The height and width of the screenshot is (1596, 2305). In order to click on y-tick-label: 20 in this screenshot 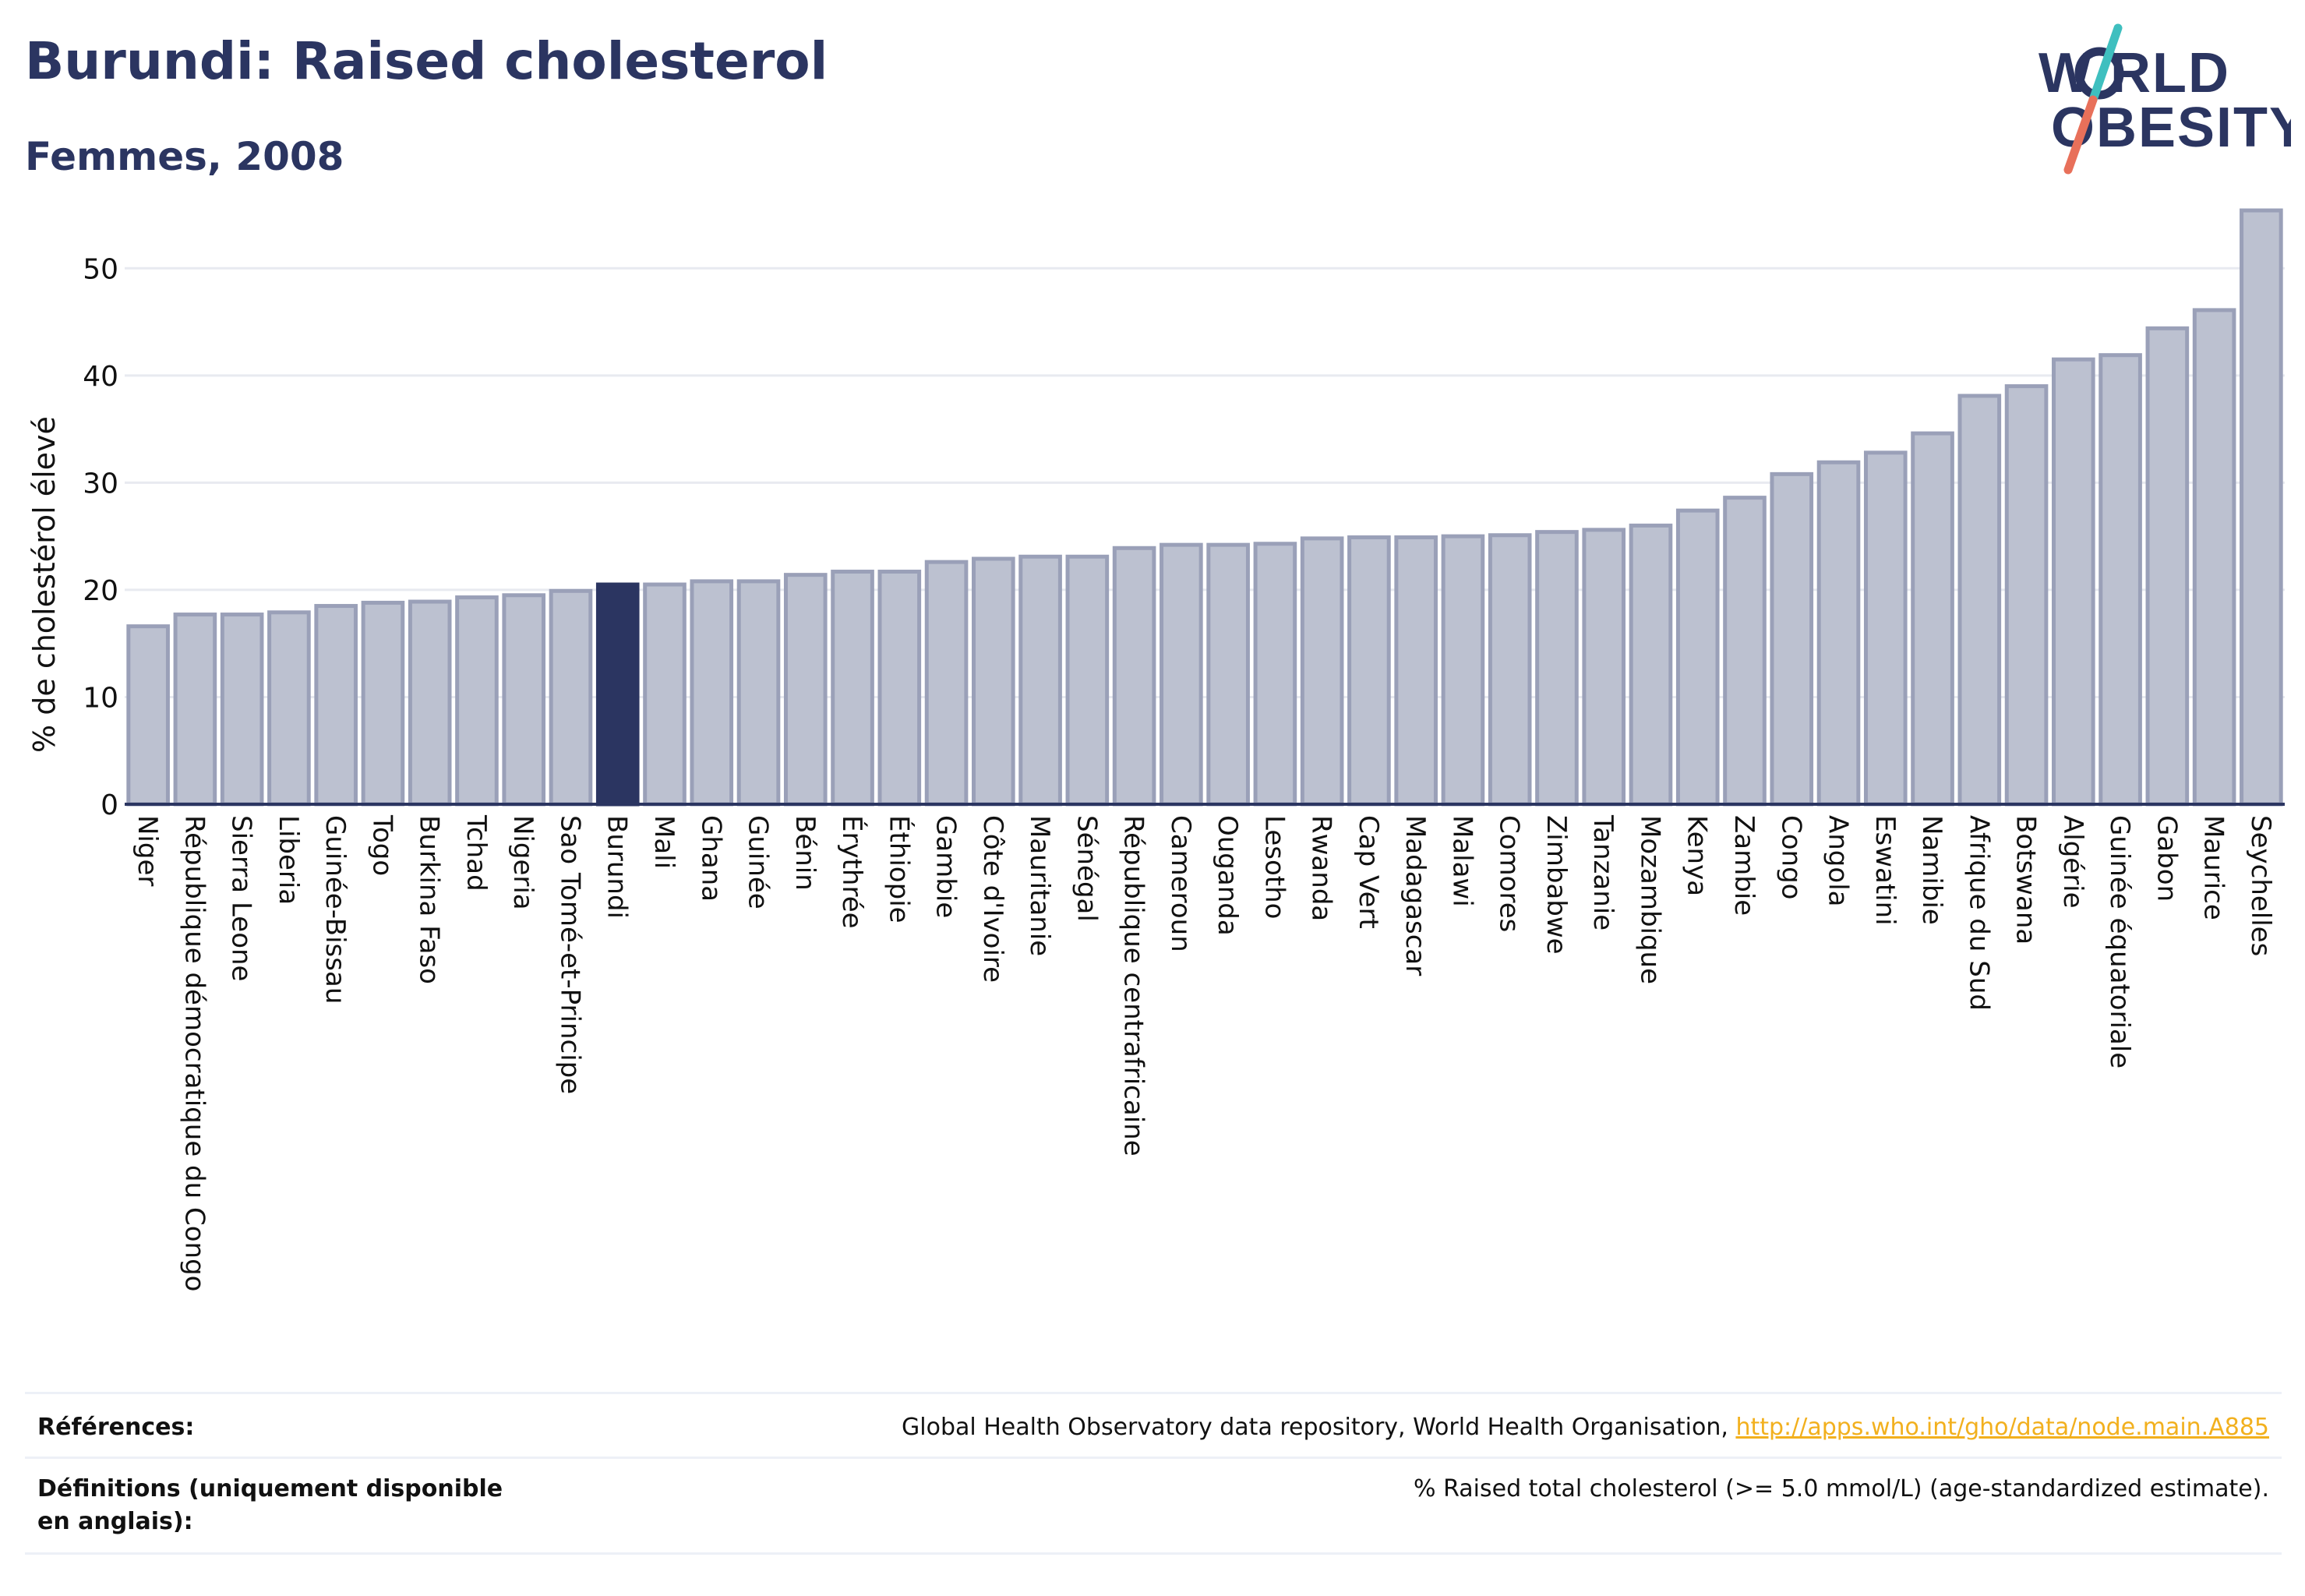, I will do `click(101, 591)`.